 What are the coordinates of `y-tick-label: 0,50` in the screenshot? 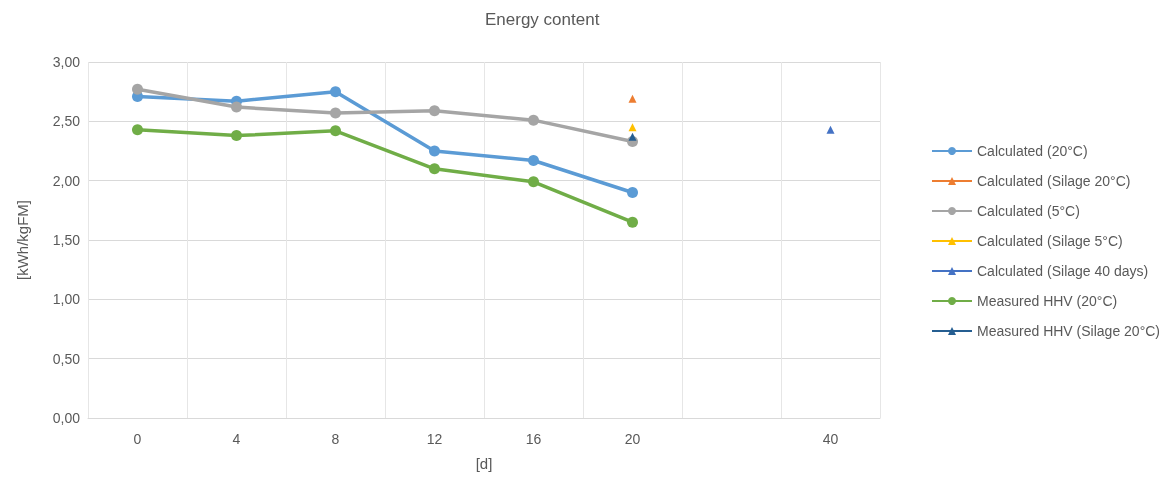 It's located at (66, 358).